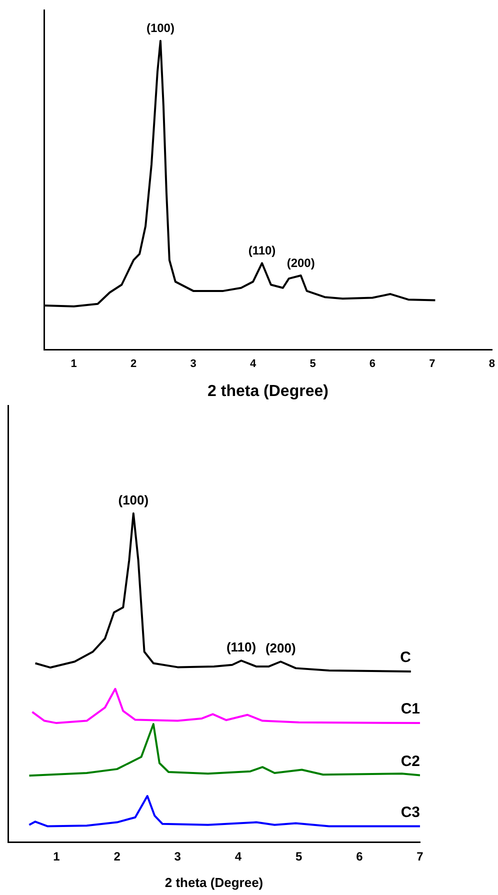  What do you see at coordinates (410, 761) in the screenshot?
I see `series-label: C2` at bounding box center [410, 761].